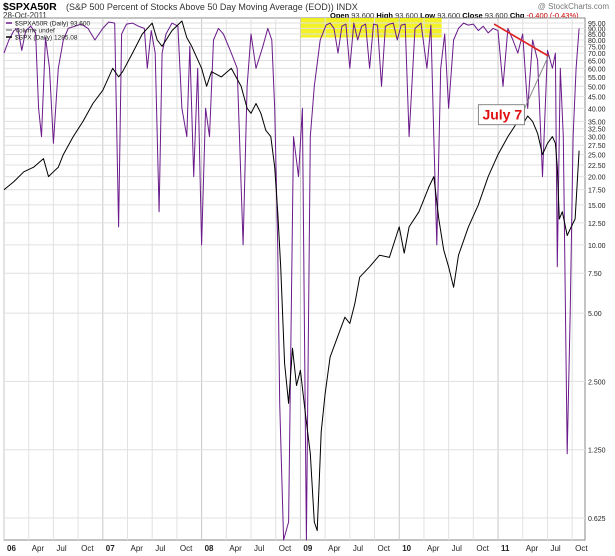 The image size is (615, 556). Describe the element at coordinates (11, 548) in the screenshot. I see `x-tick-label: 06` at that location.